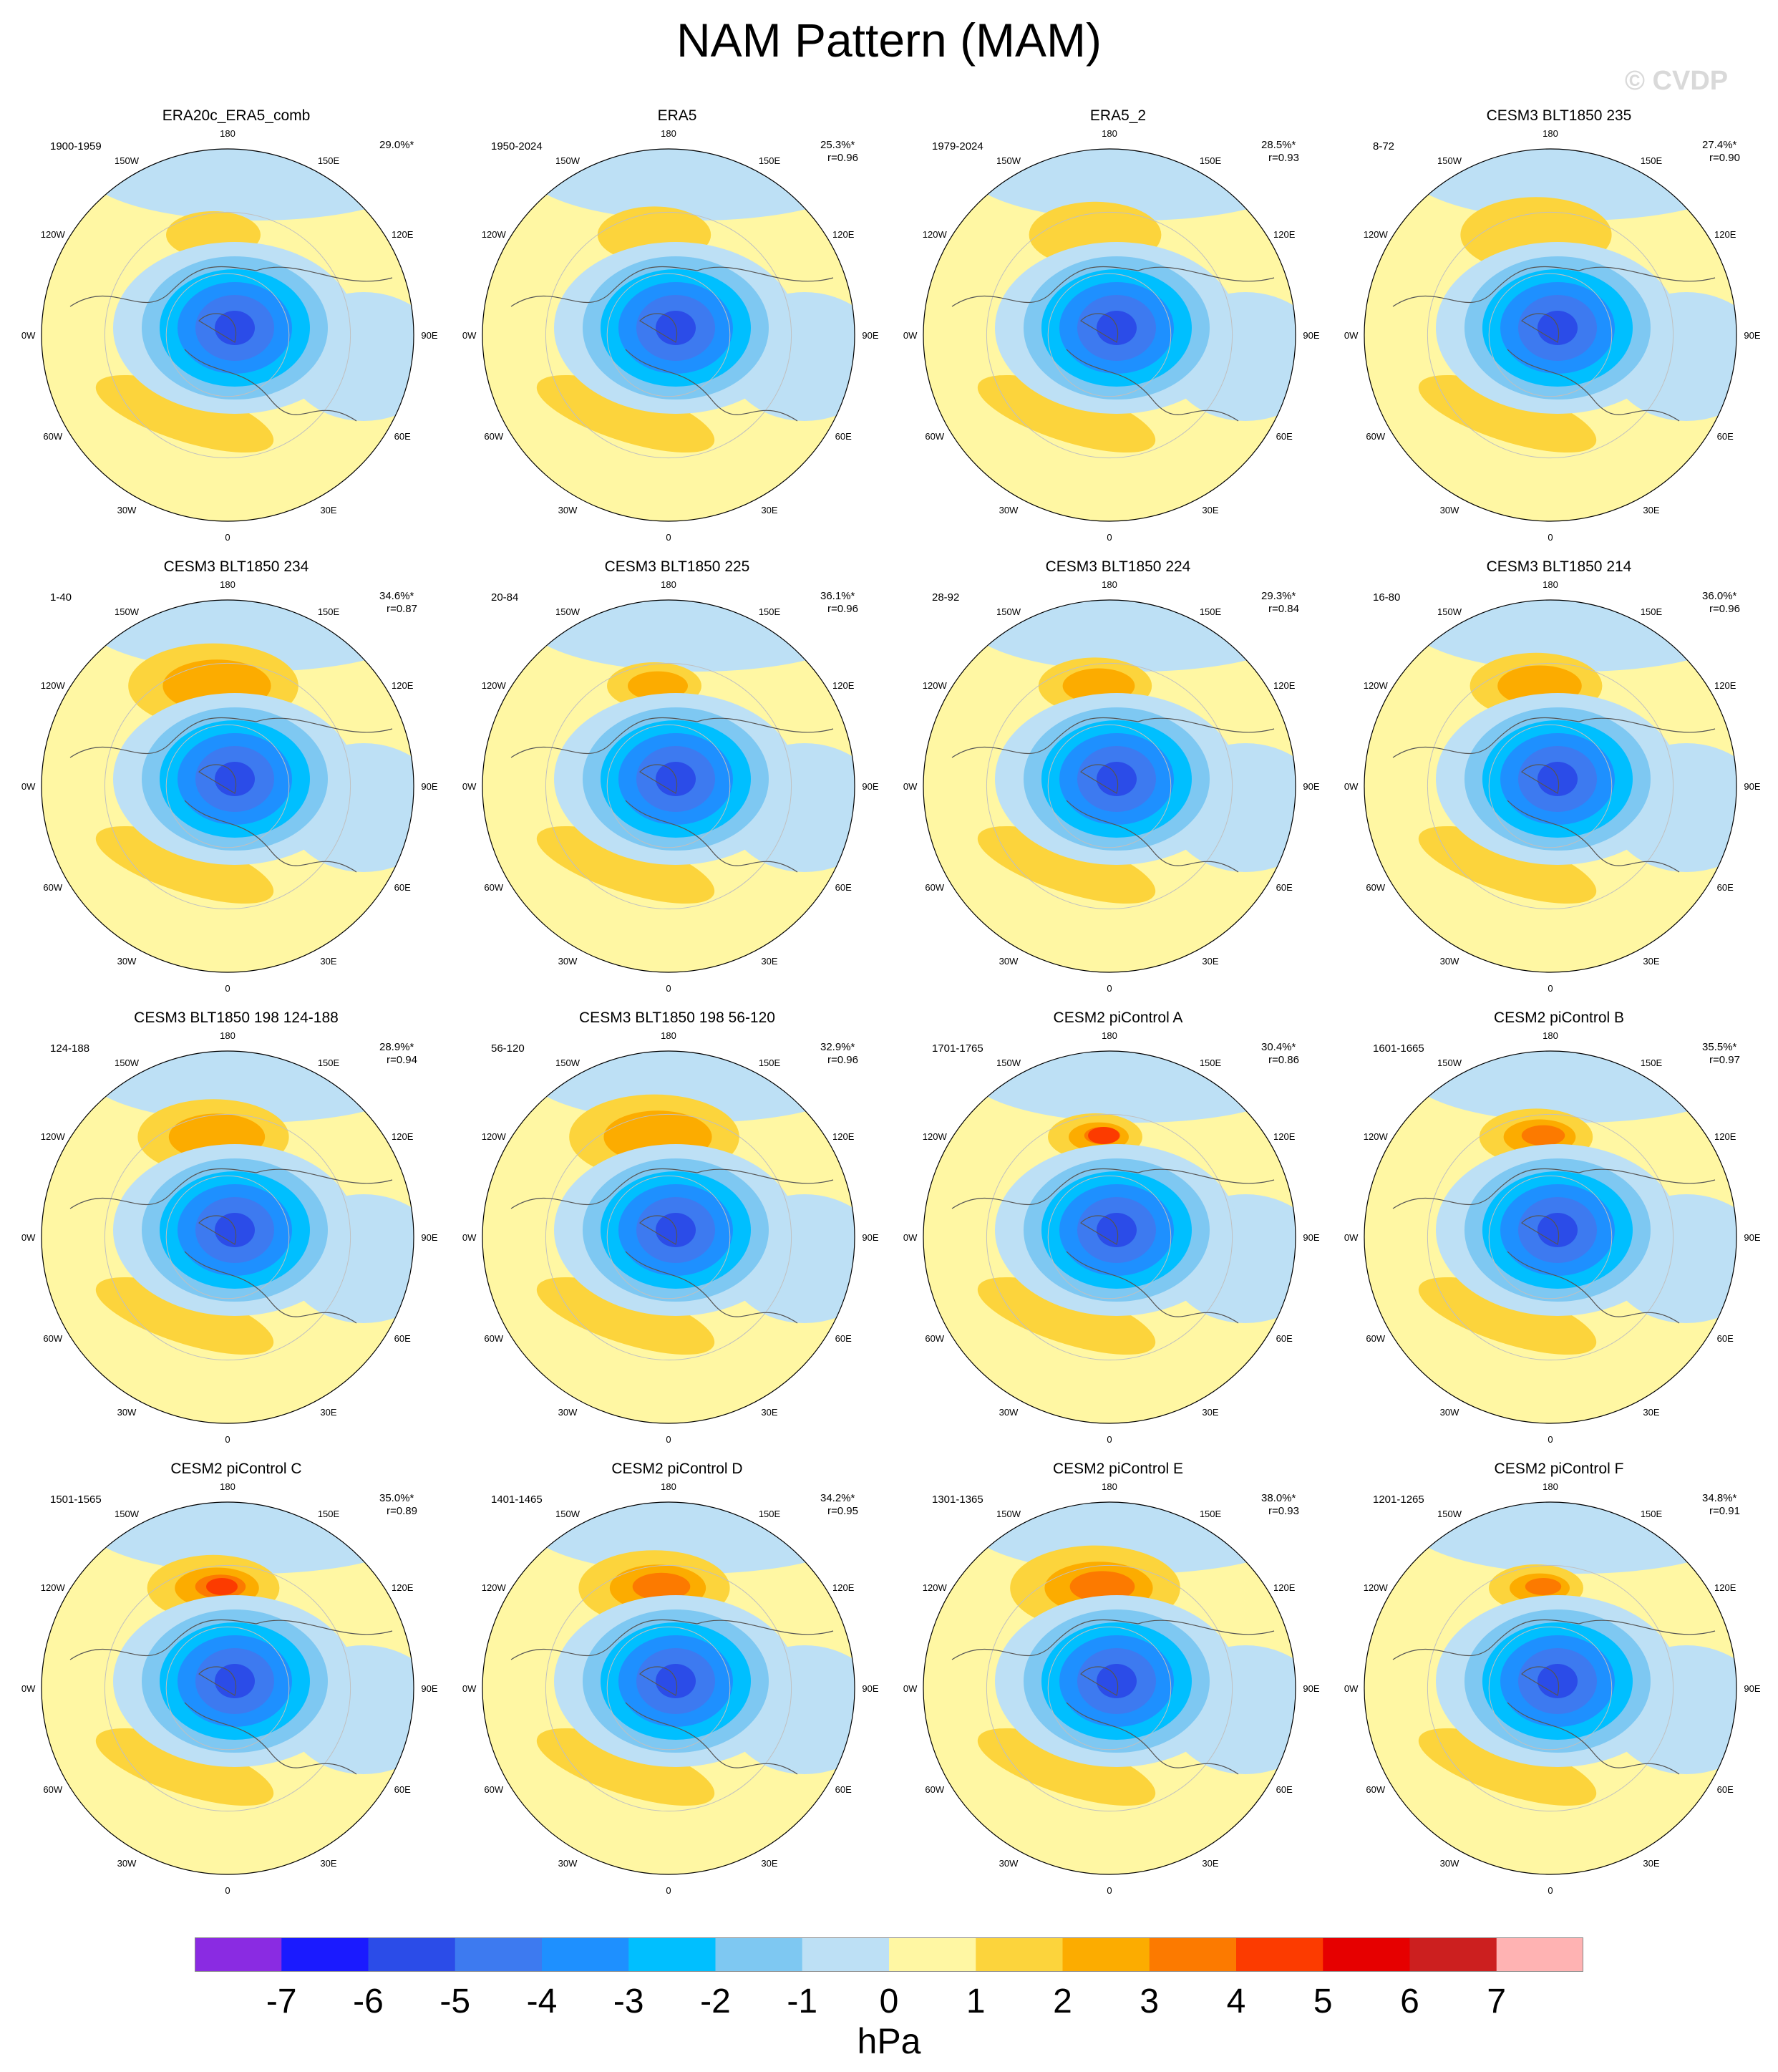  I want to click on panel-variance-pct: 28.5%*, so click(1278, 145).